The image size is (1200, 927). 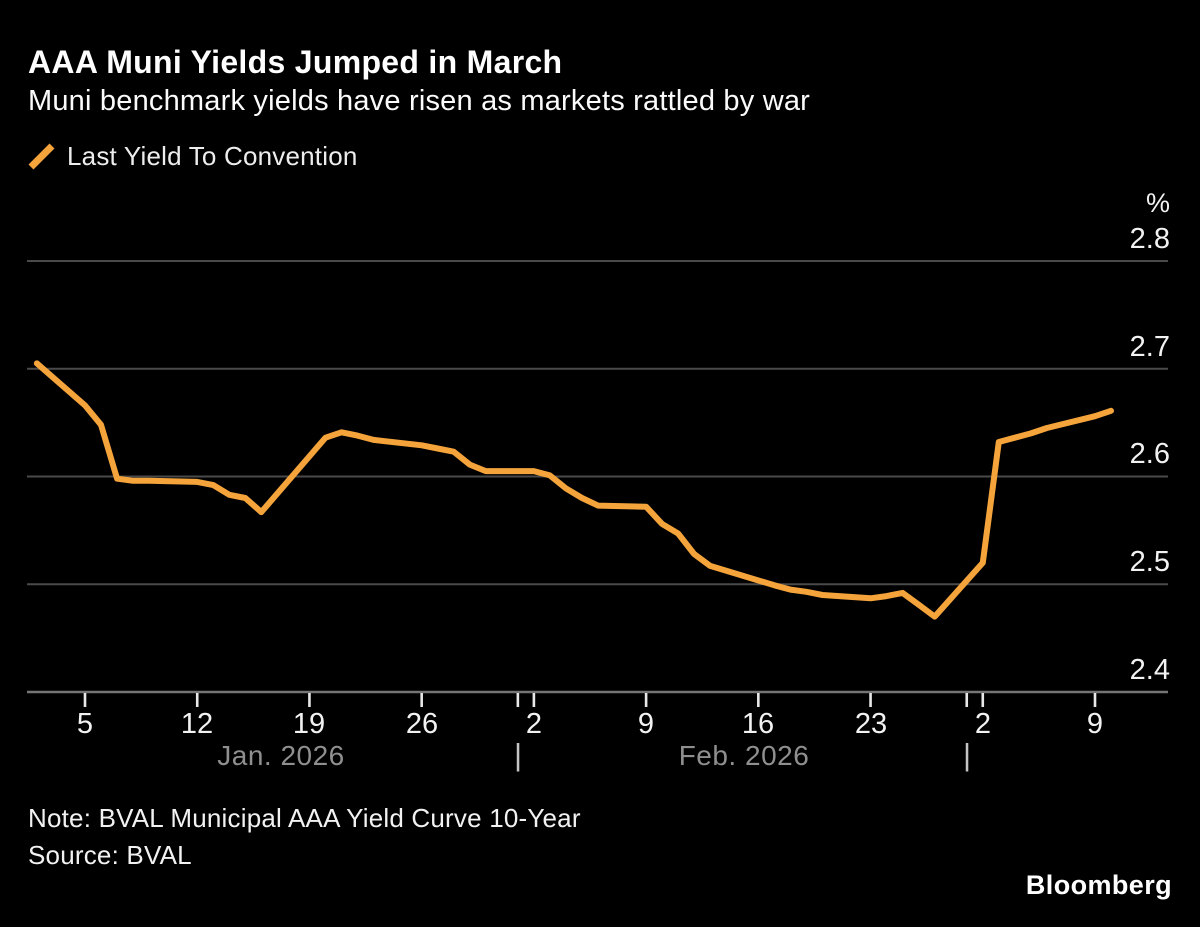 I want to click on legend-line-icon, so click(x=41, y=156).